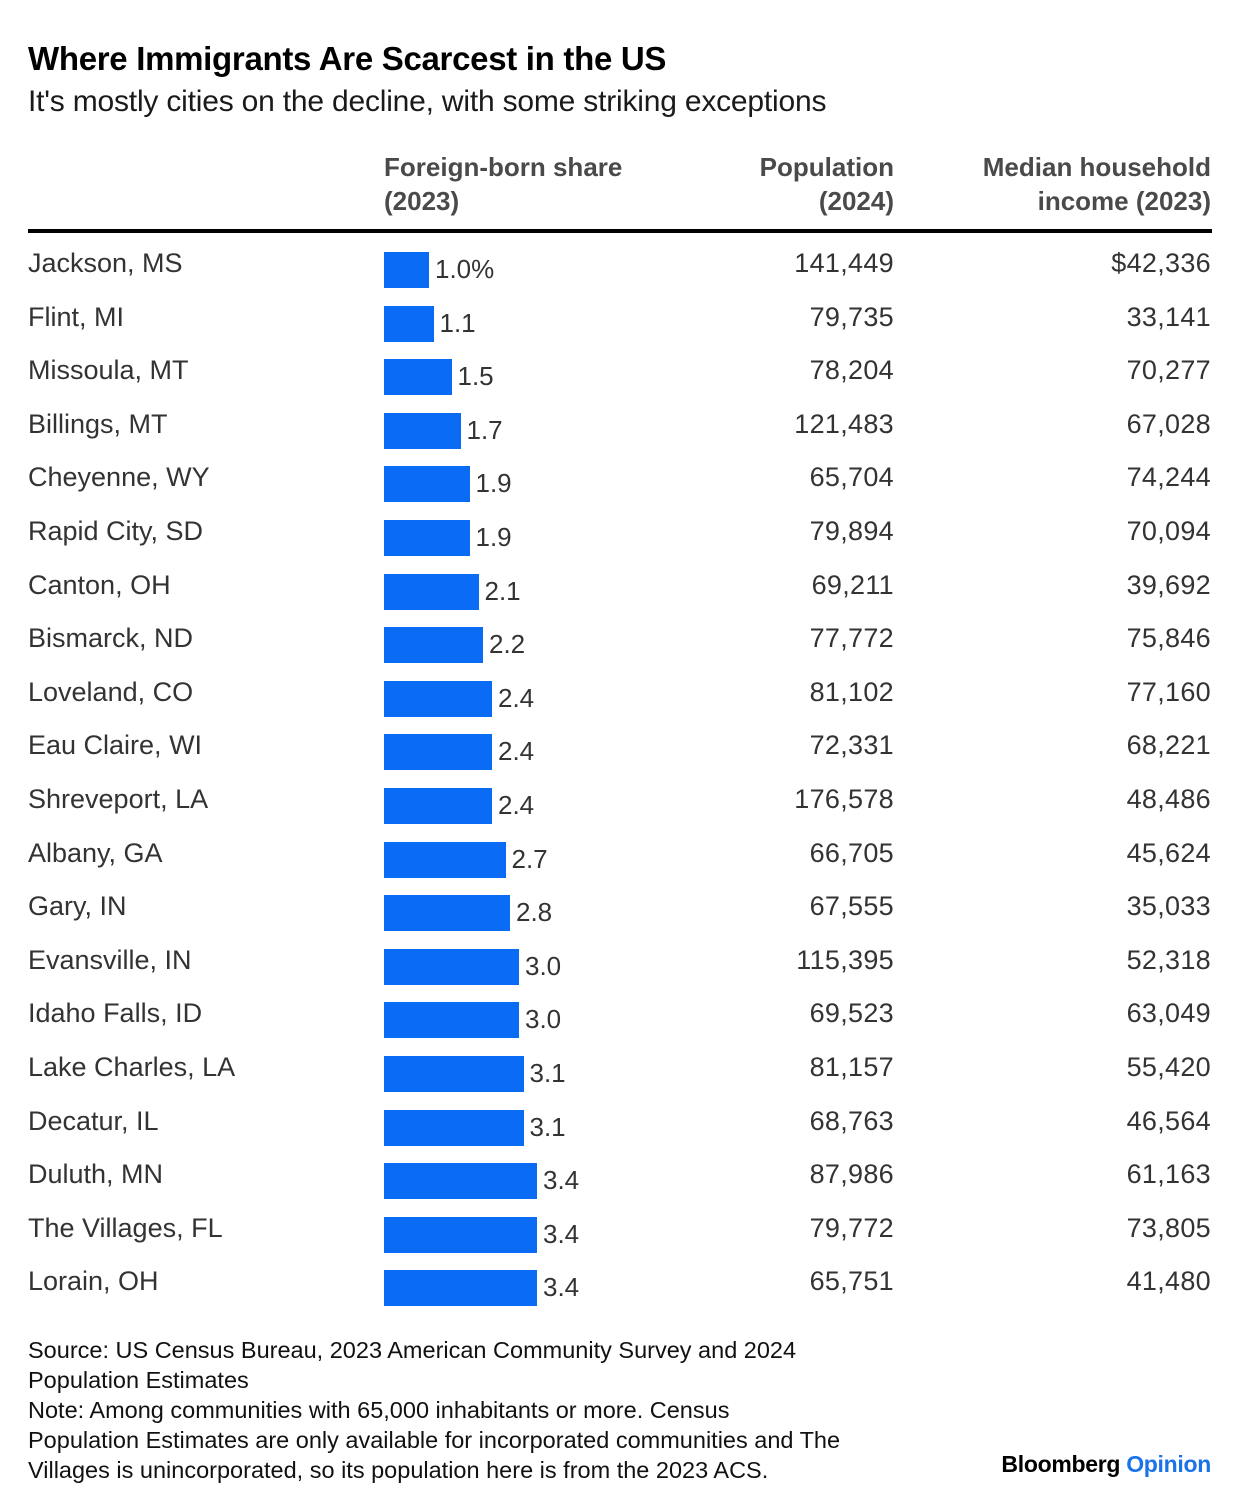  What do you see at coordinates (851, 370) in the screenshot?
I see `population-cell: 78,204` at bounding box center [851, 370].